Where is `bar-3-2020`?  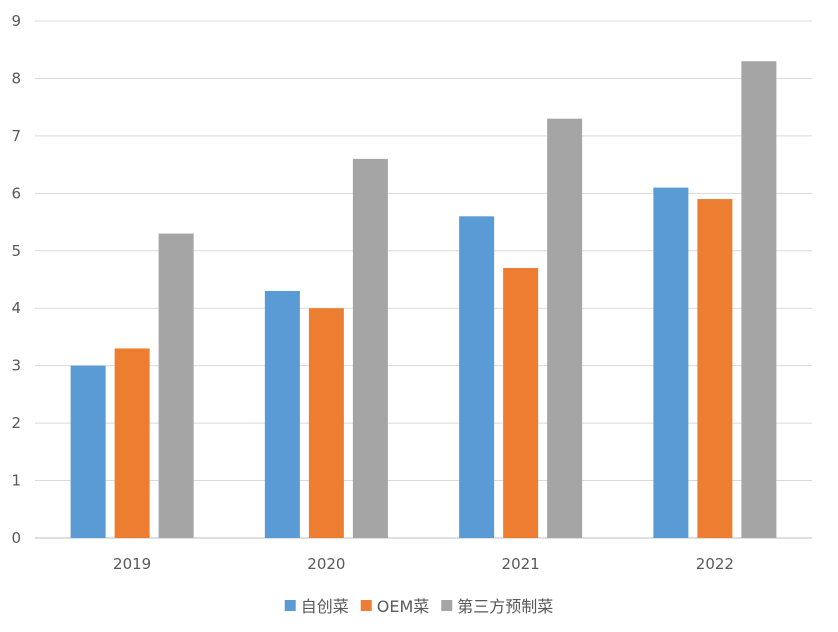 bar-3-2020 is located at coordinates (370, 348).